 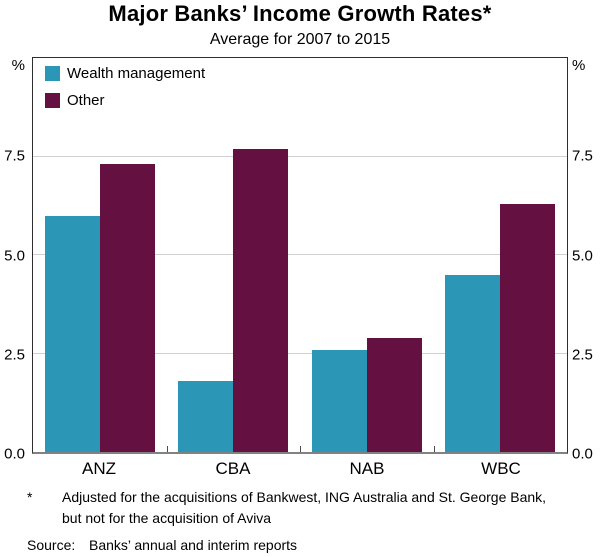 What do you see at coordinates (51, 545) in the screenshot?
I see `source-label: Source:` at bounding box center [51, 545].